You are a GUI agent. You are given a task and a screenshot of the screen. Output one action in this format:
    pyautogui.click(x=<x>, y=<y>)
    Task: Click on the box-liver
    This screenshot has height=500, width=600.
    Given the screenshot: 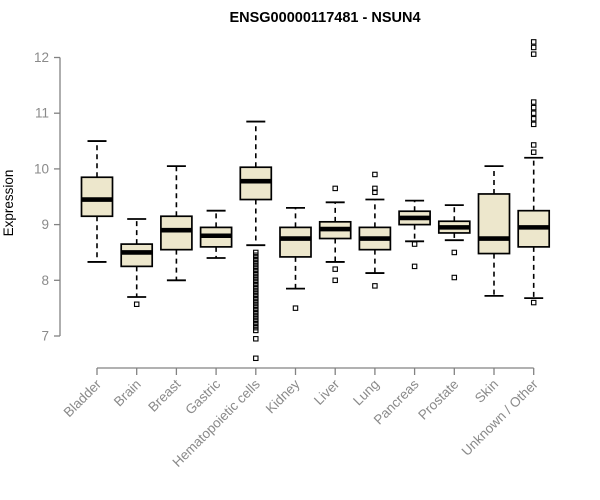 What is the action you would take?
    pyautogui.click(x=335, y=234)
    